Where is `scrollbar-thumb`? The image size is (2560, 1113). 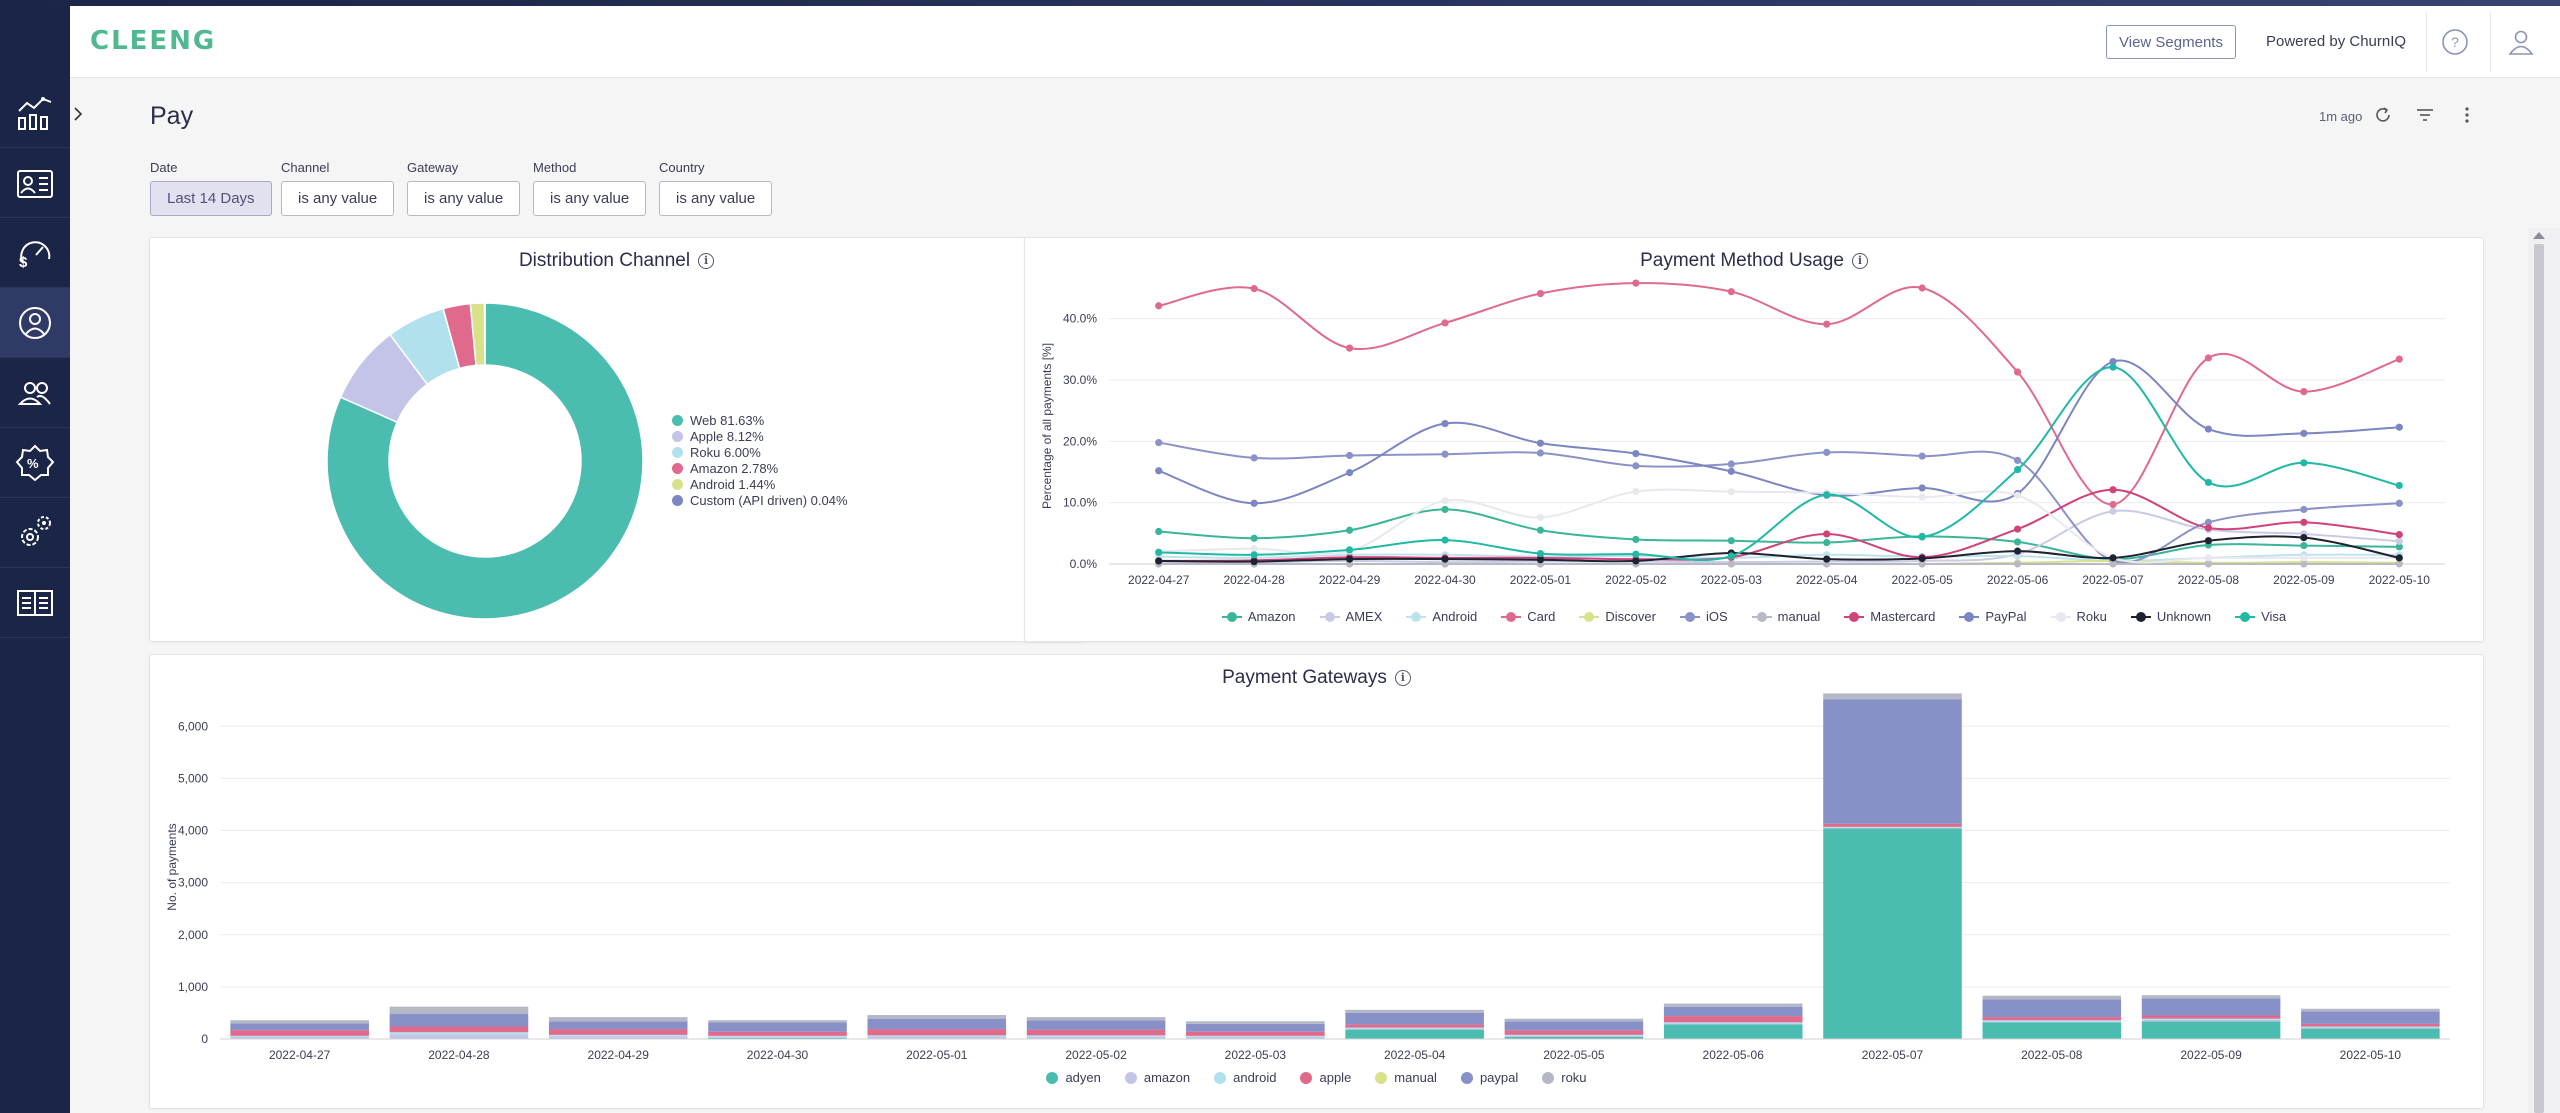 scrollbar-thumb is located at coordinates (2539, 678).